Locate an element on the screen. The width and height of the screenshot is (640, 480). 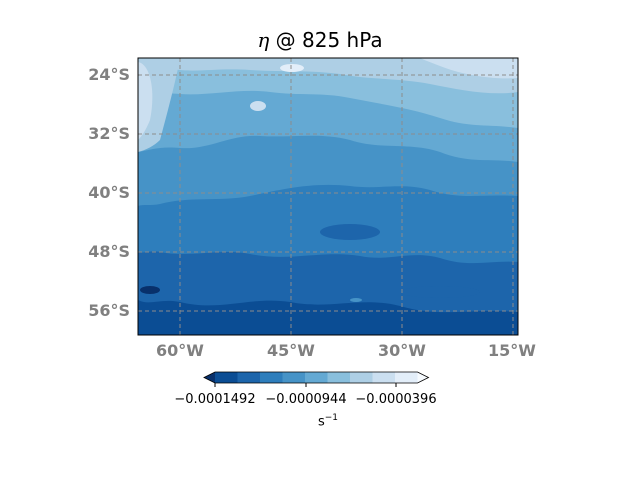
title-symbol: η is located at coordinates (263, 40).